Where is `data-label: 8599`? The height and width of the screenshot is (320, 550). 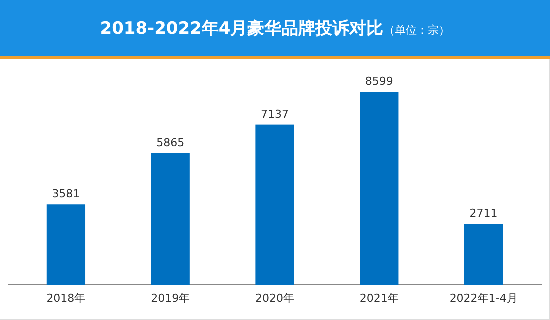 data-label: 8599 is located at coordinates (379, 81).